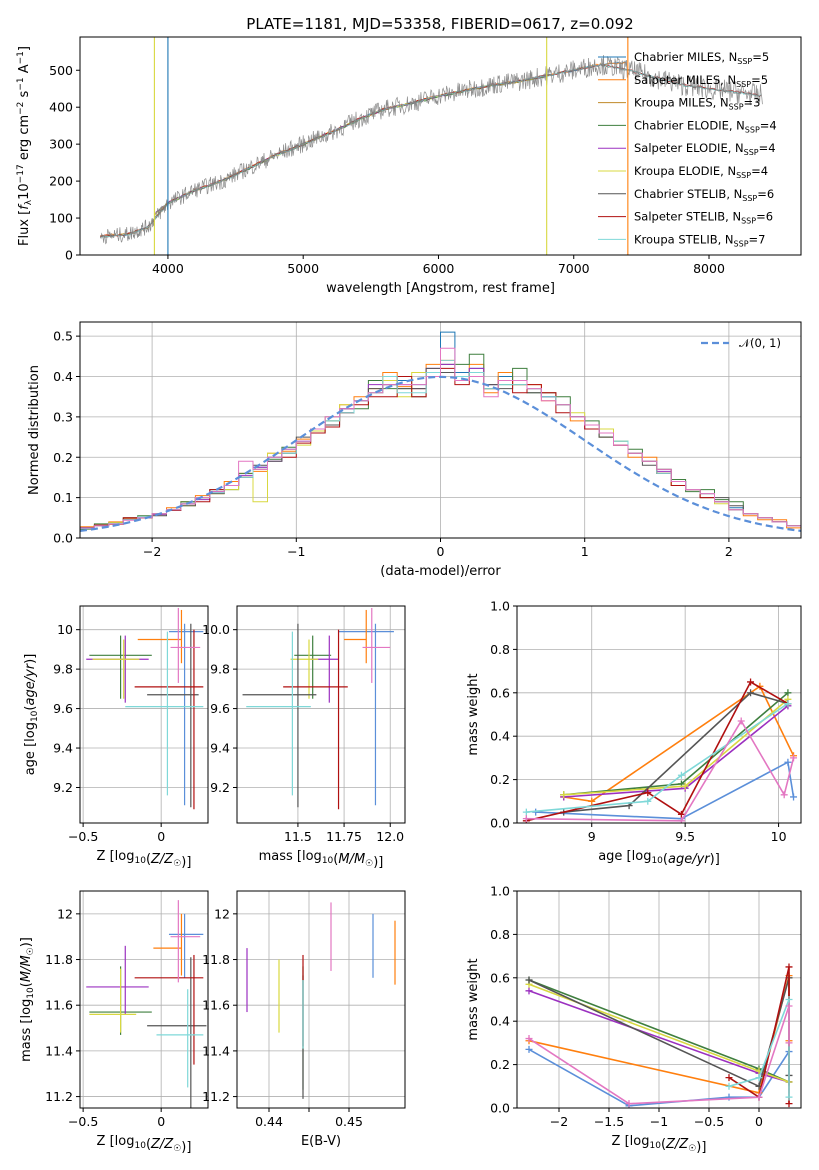 This screenshot has width=819, height=1170. I want to click on y-tick-label: 12, so click(222, 913).